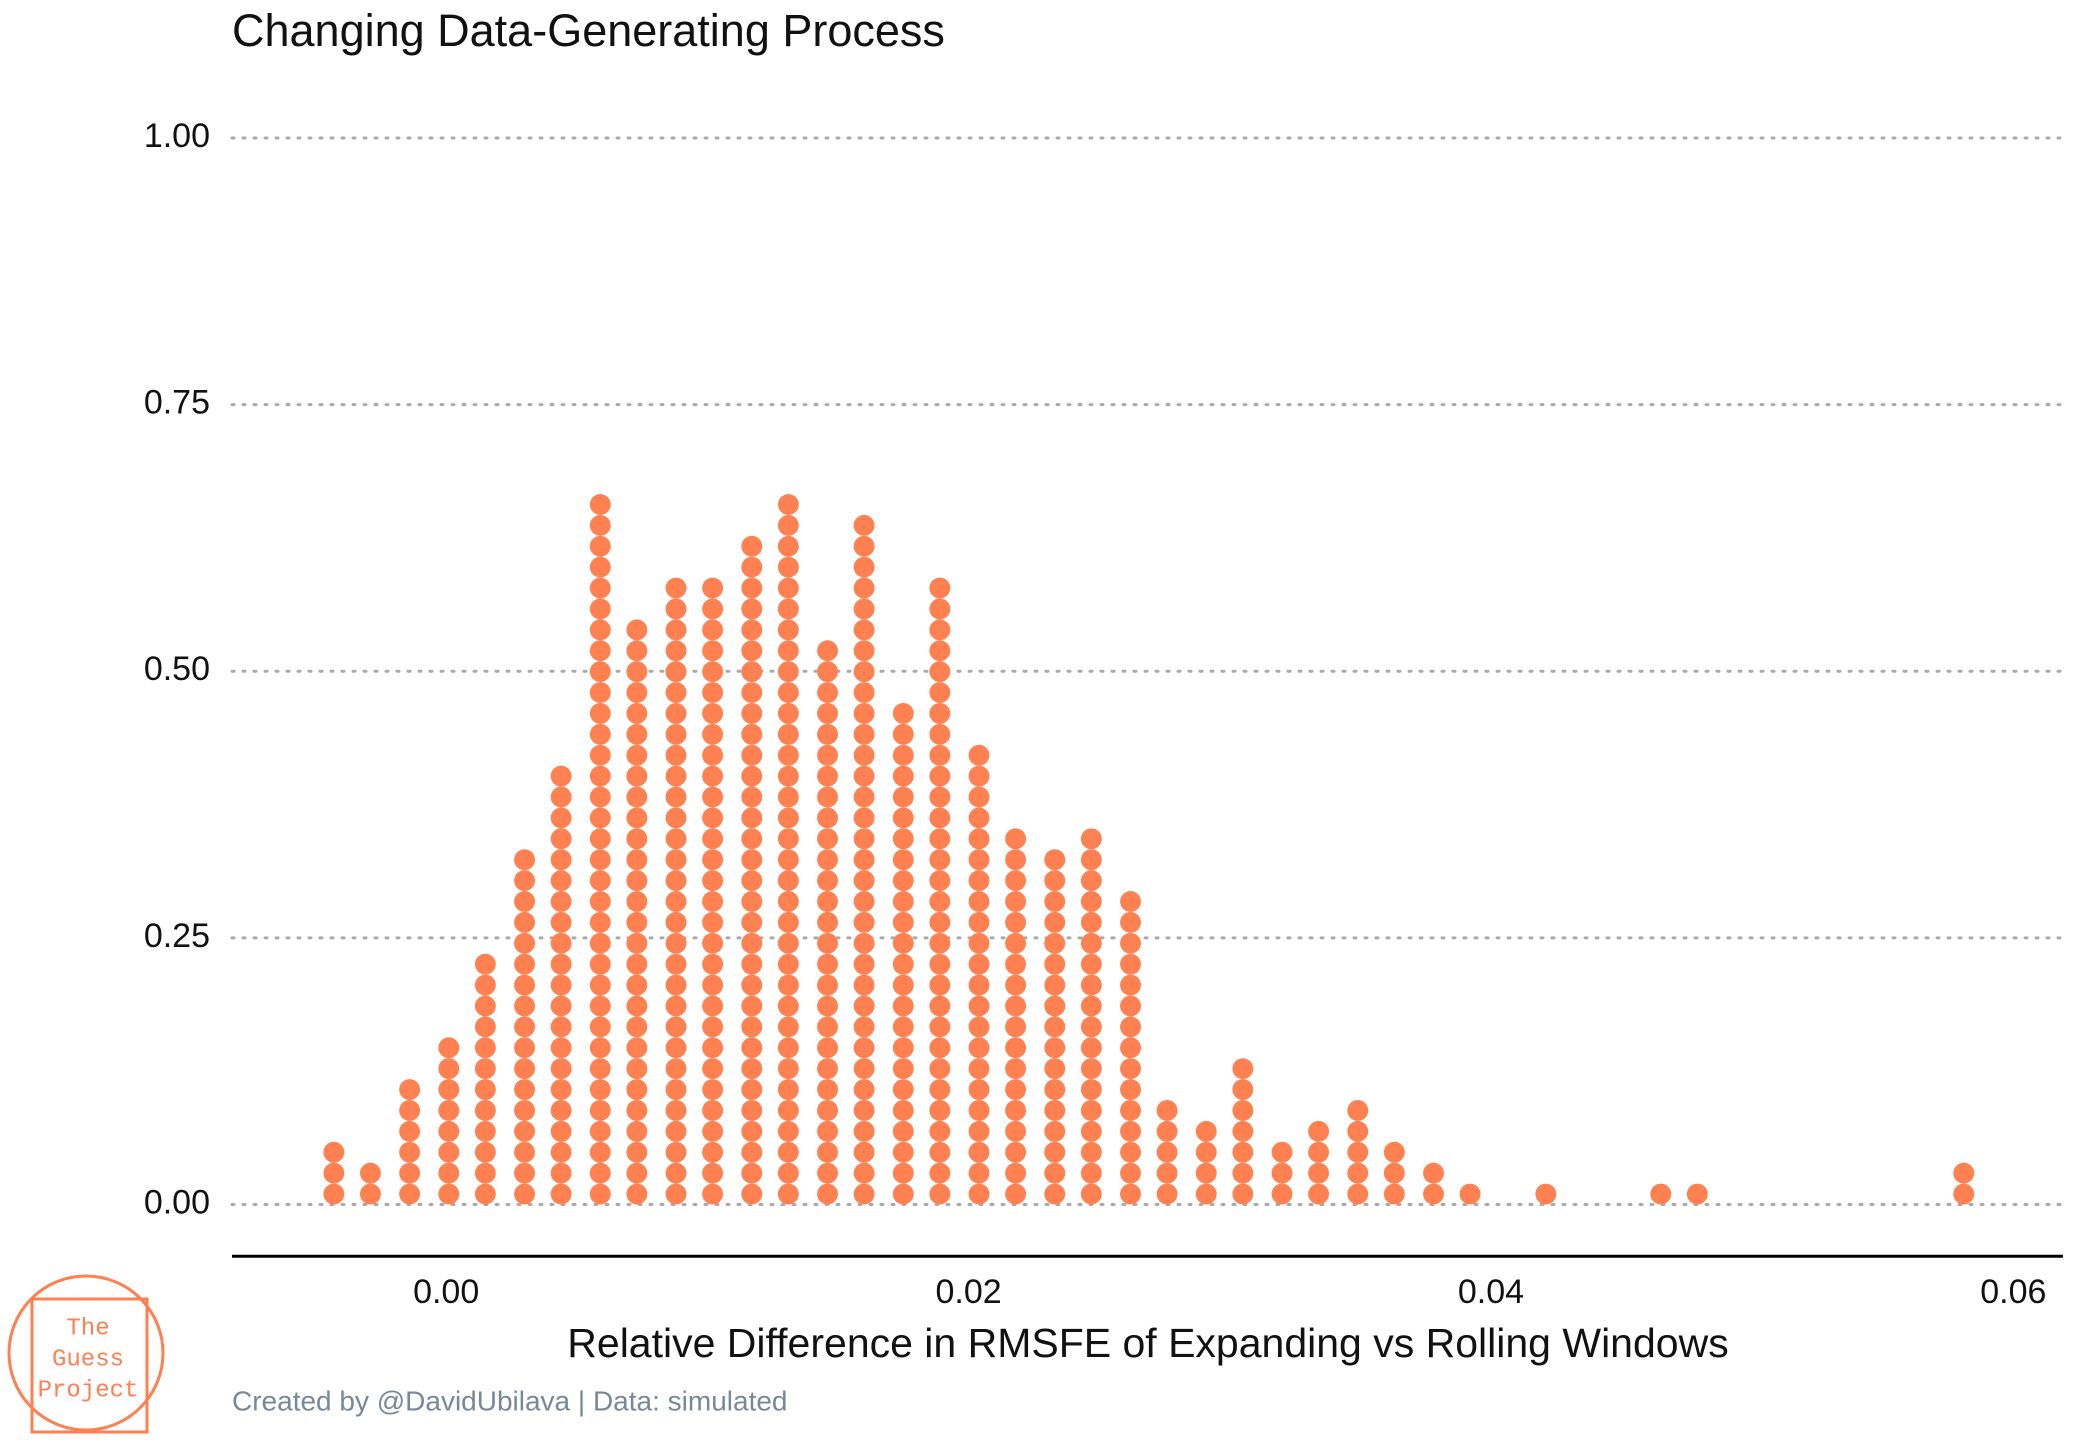  Describe the element at coordinates (177, 1202) in the screenshot. I see `y-tick-label: 0.00` at that location.